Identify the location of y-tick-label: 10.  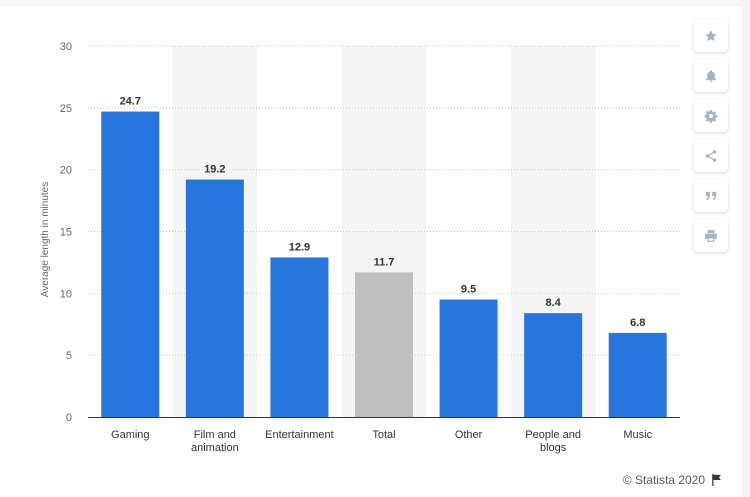
(66, 294).